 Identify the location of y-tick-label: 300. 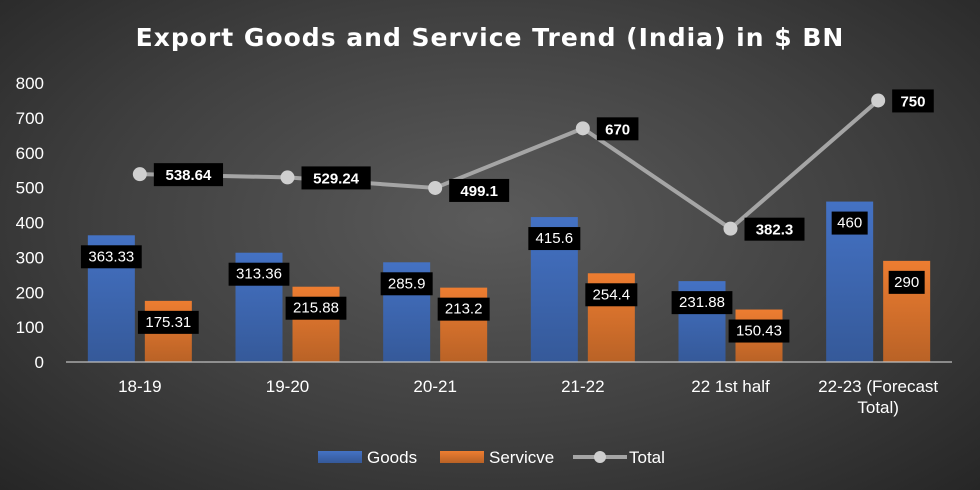
(30, 257).